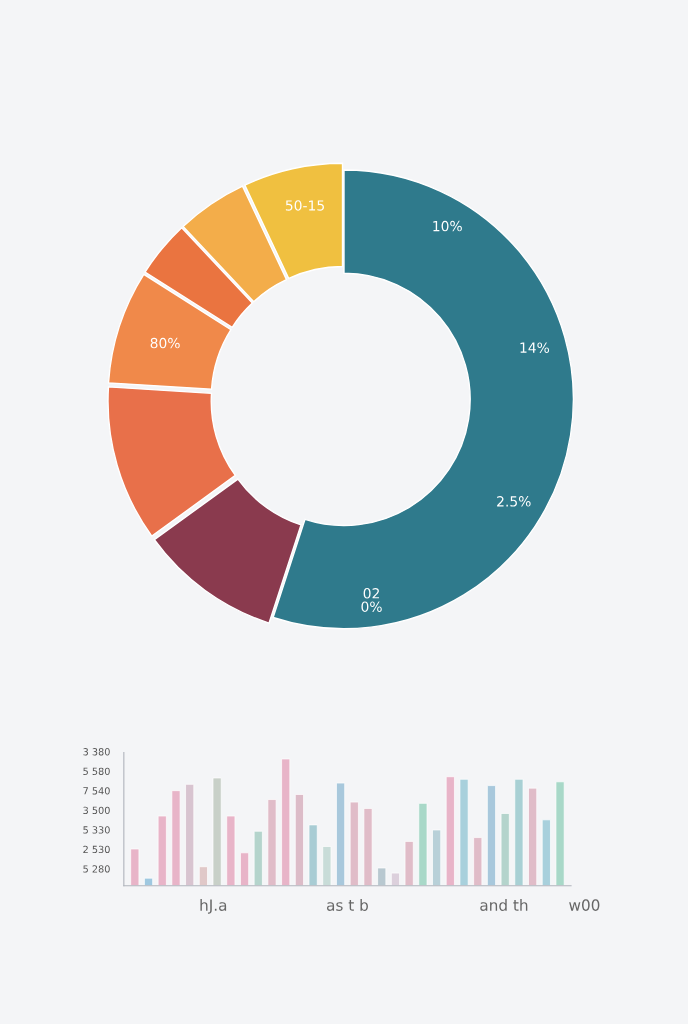 The width and height of the screenshot is (688, 1024). What do you see at coordinates (96, 849) in the screenshot?
I see `text: 2 530` at bounding box center [96, 849].